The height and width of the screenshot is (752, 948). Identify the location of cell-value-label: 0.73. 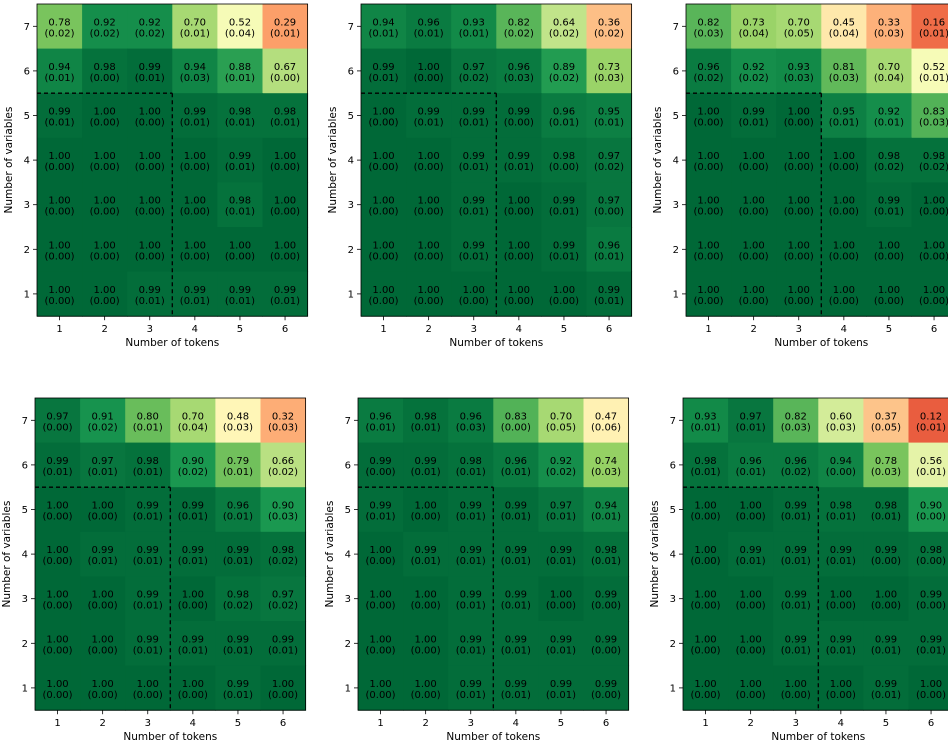
(754, 22).